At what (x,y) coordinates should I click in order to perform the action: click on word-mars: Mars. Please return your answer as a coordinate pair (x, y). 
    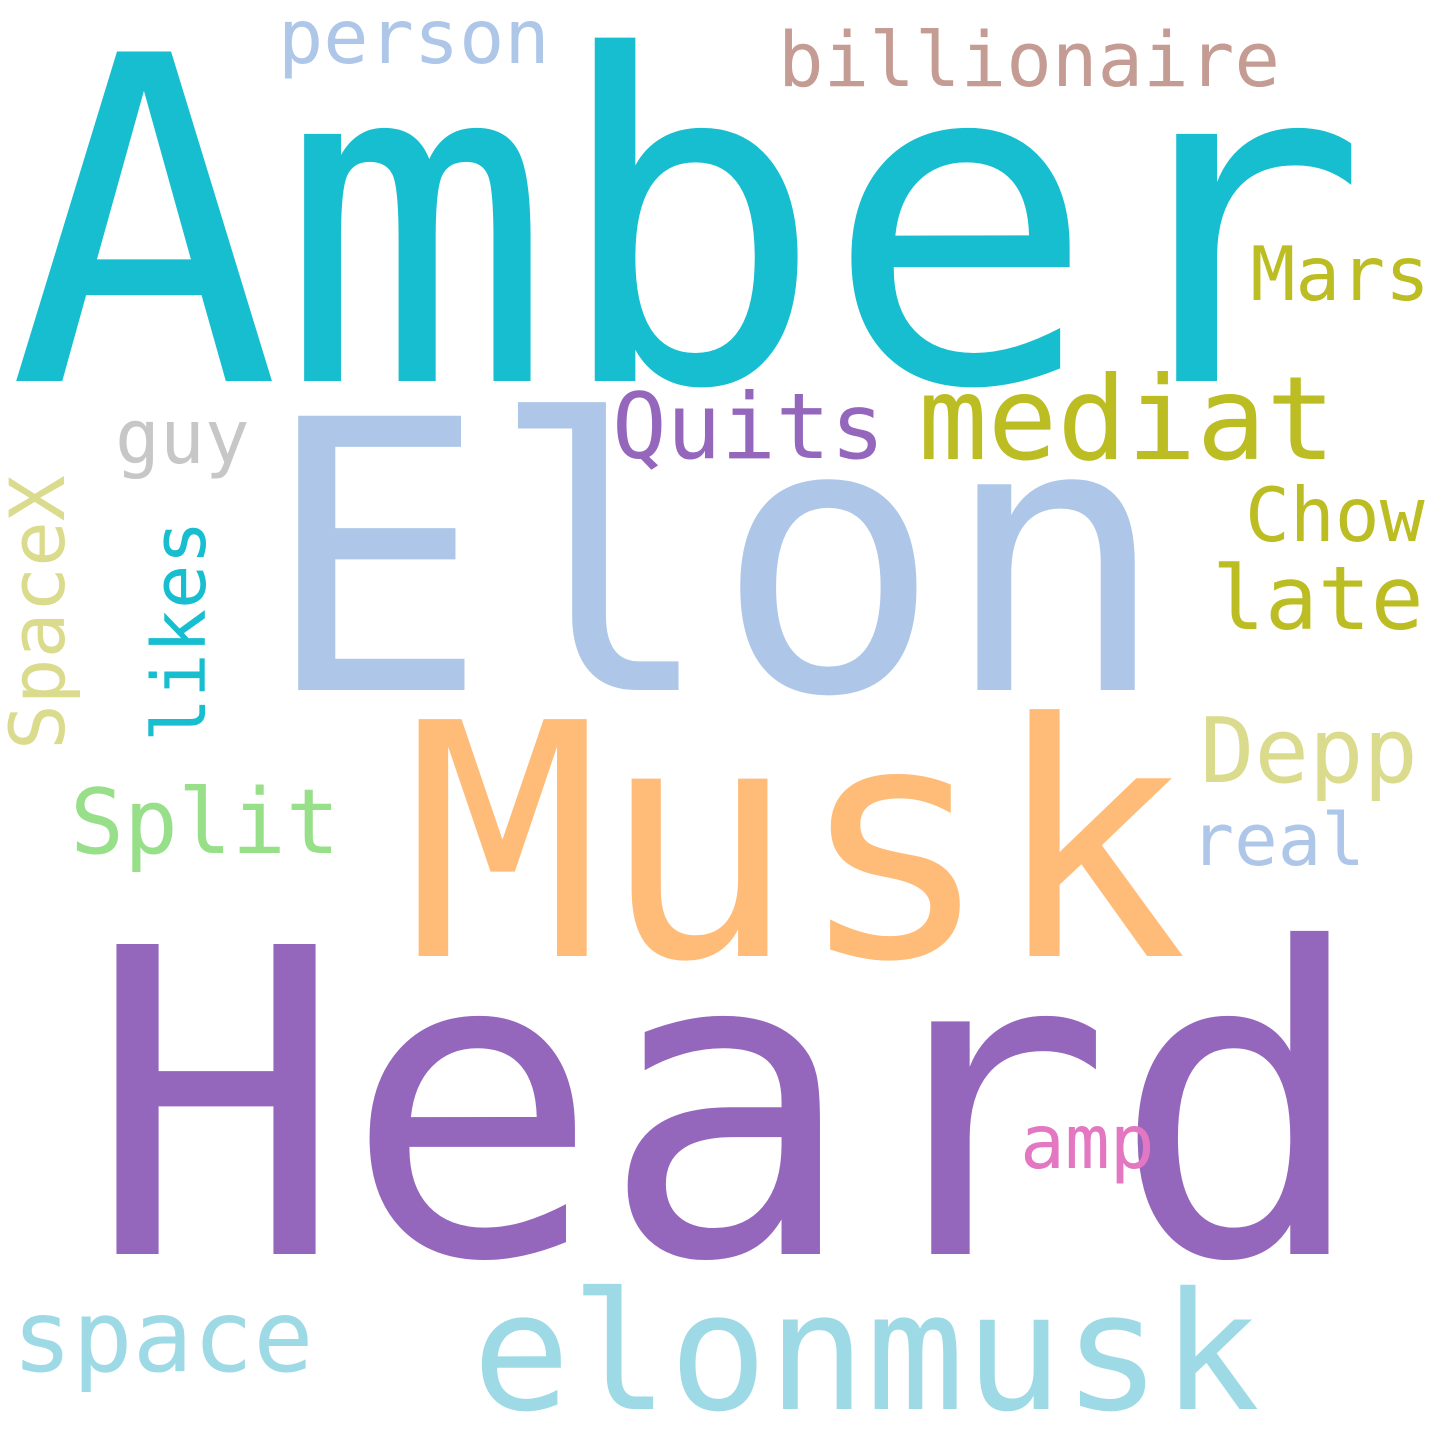
    Looking at the image, I should click on (1340, 274).